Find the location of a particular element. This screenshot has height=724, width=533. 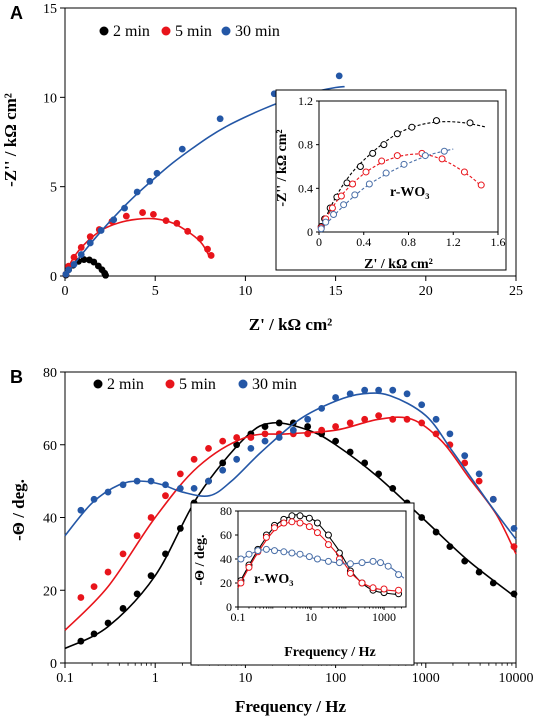

y-tick-label: 0 is located at coordinates (229, 607).